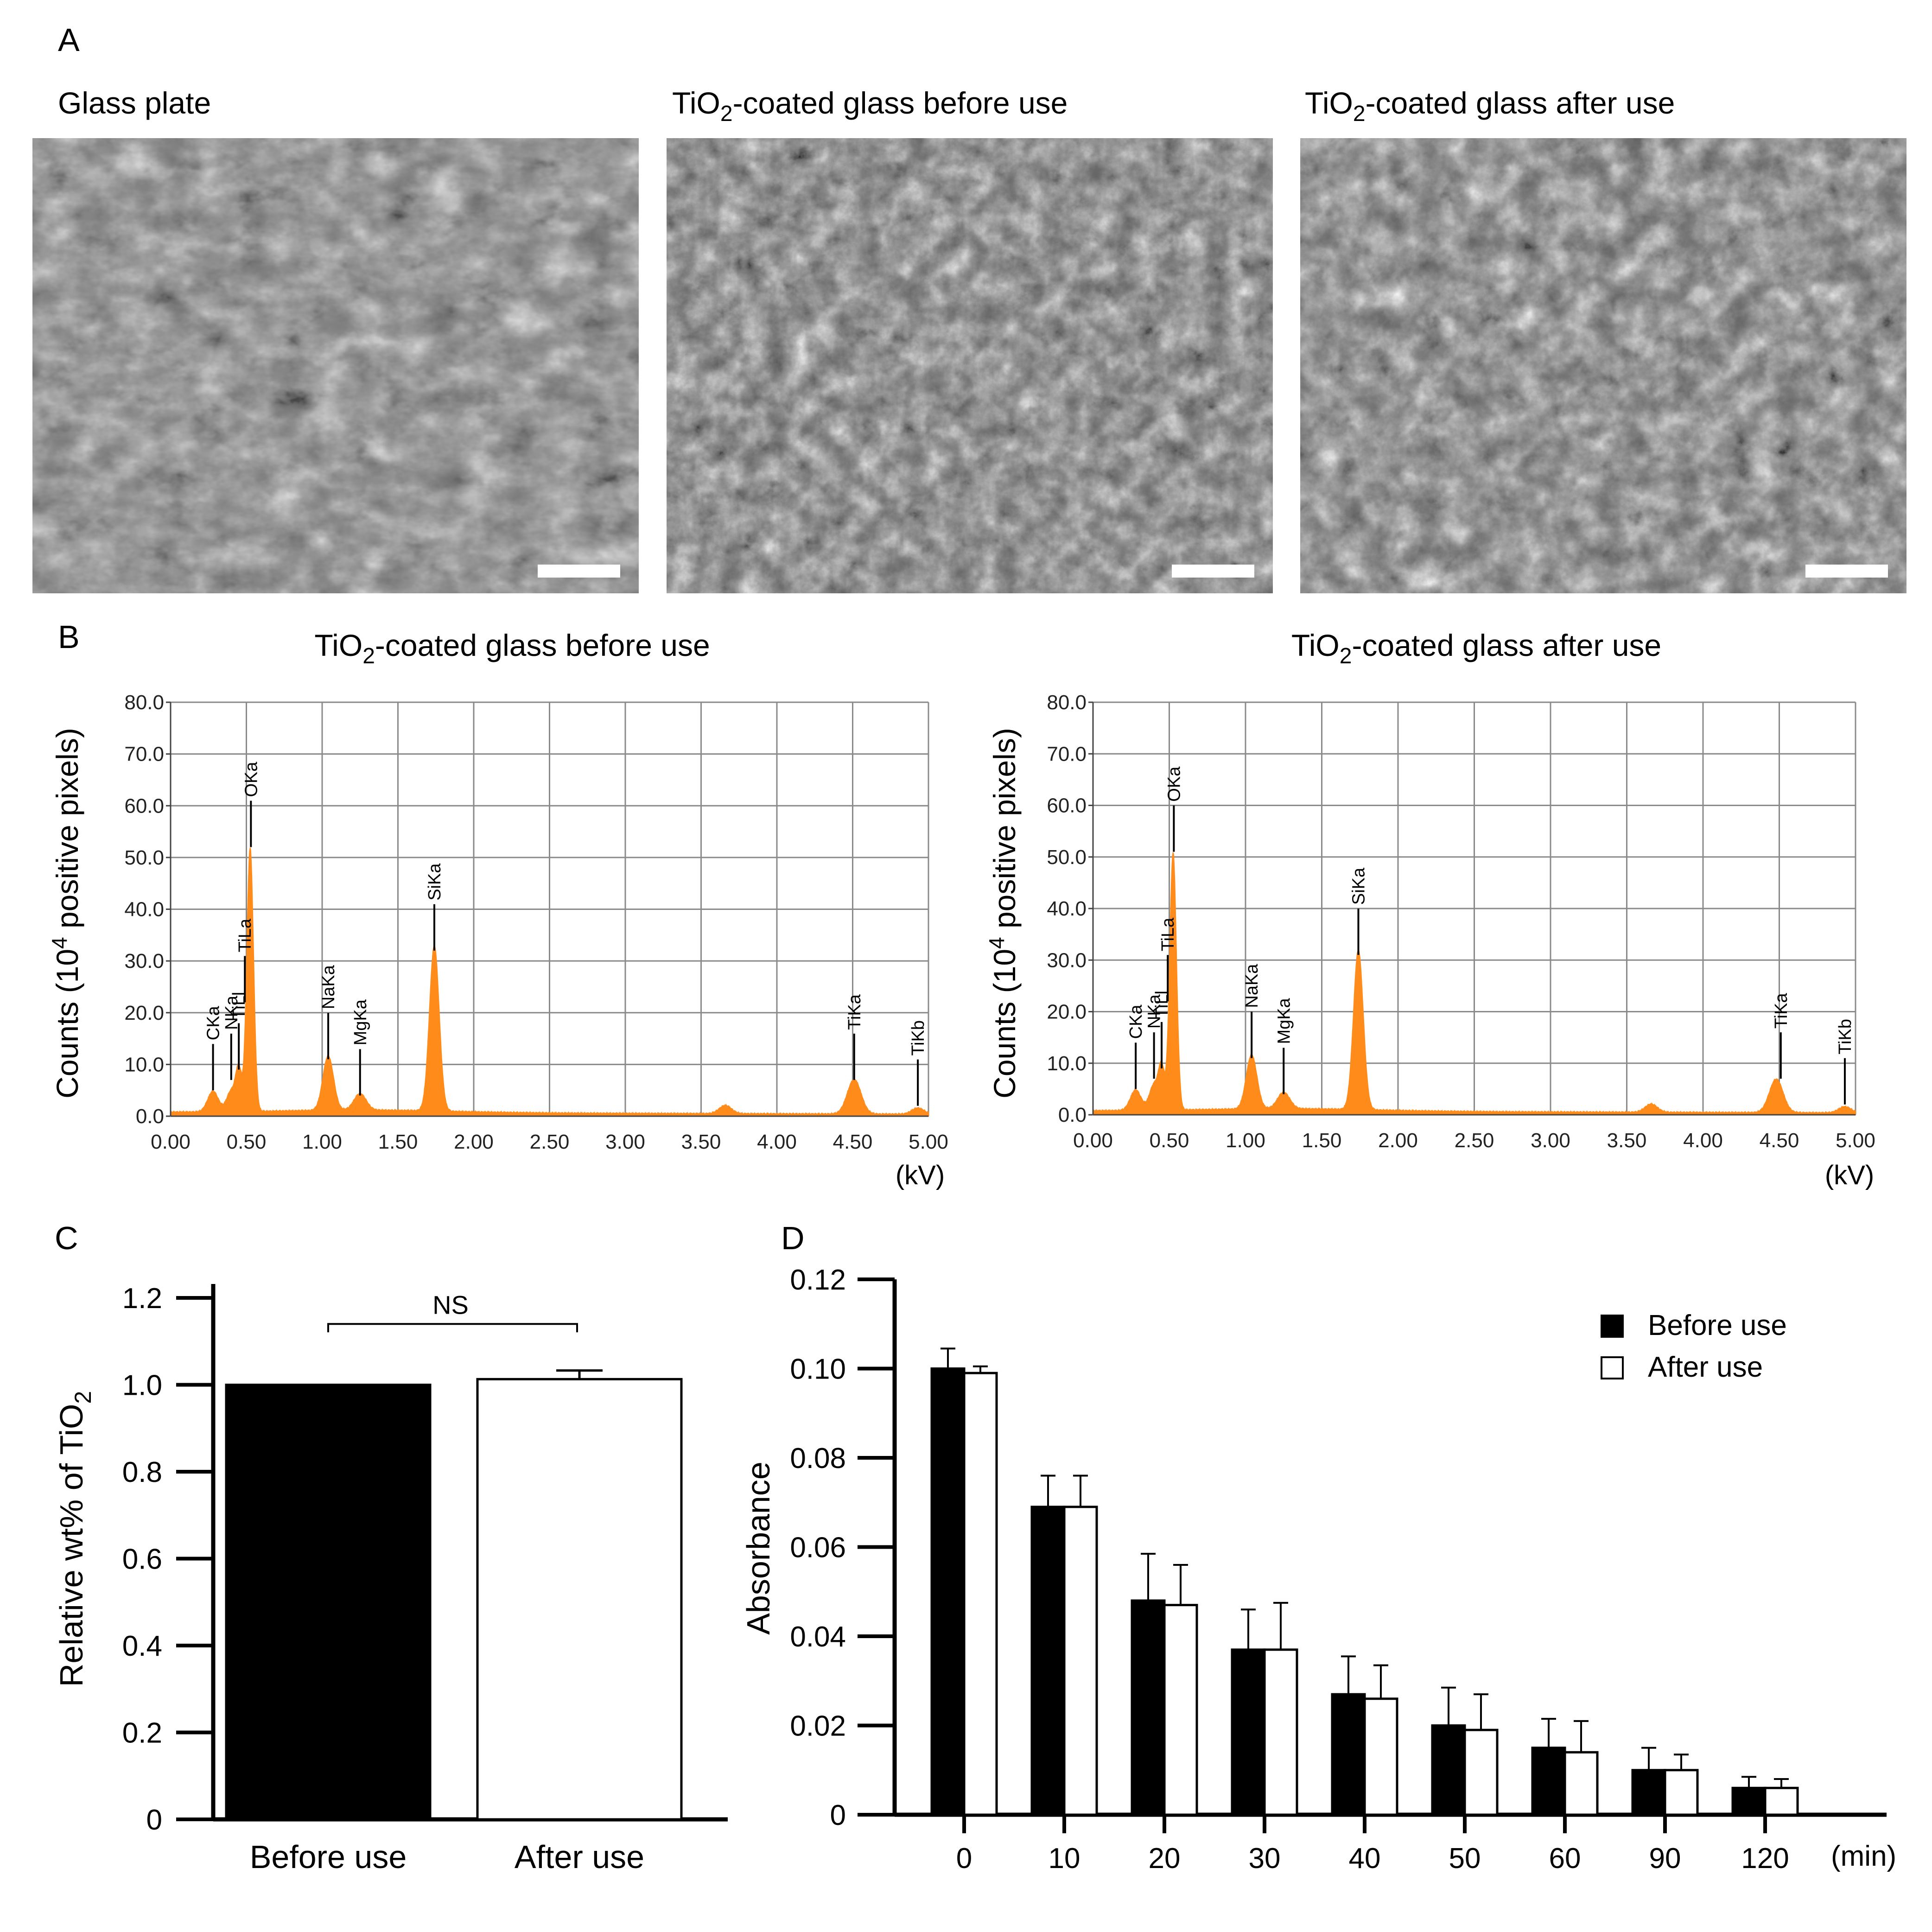  What do you see at coordinates (1863, 1856) in the screenshot?
I see `bar-d-xunit: (min)` at bounding box center [1863, 1856].